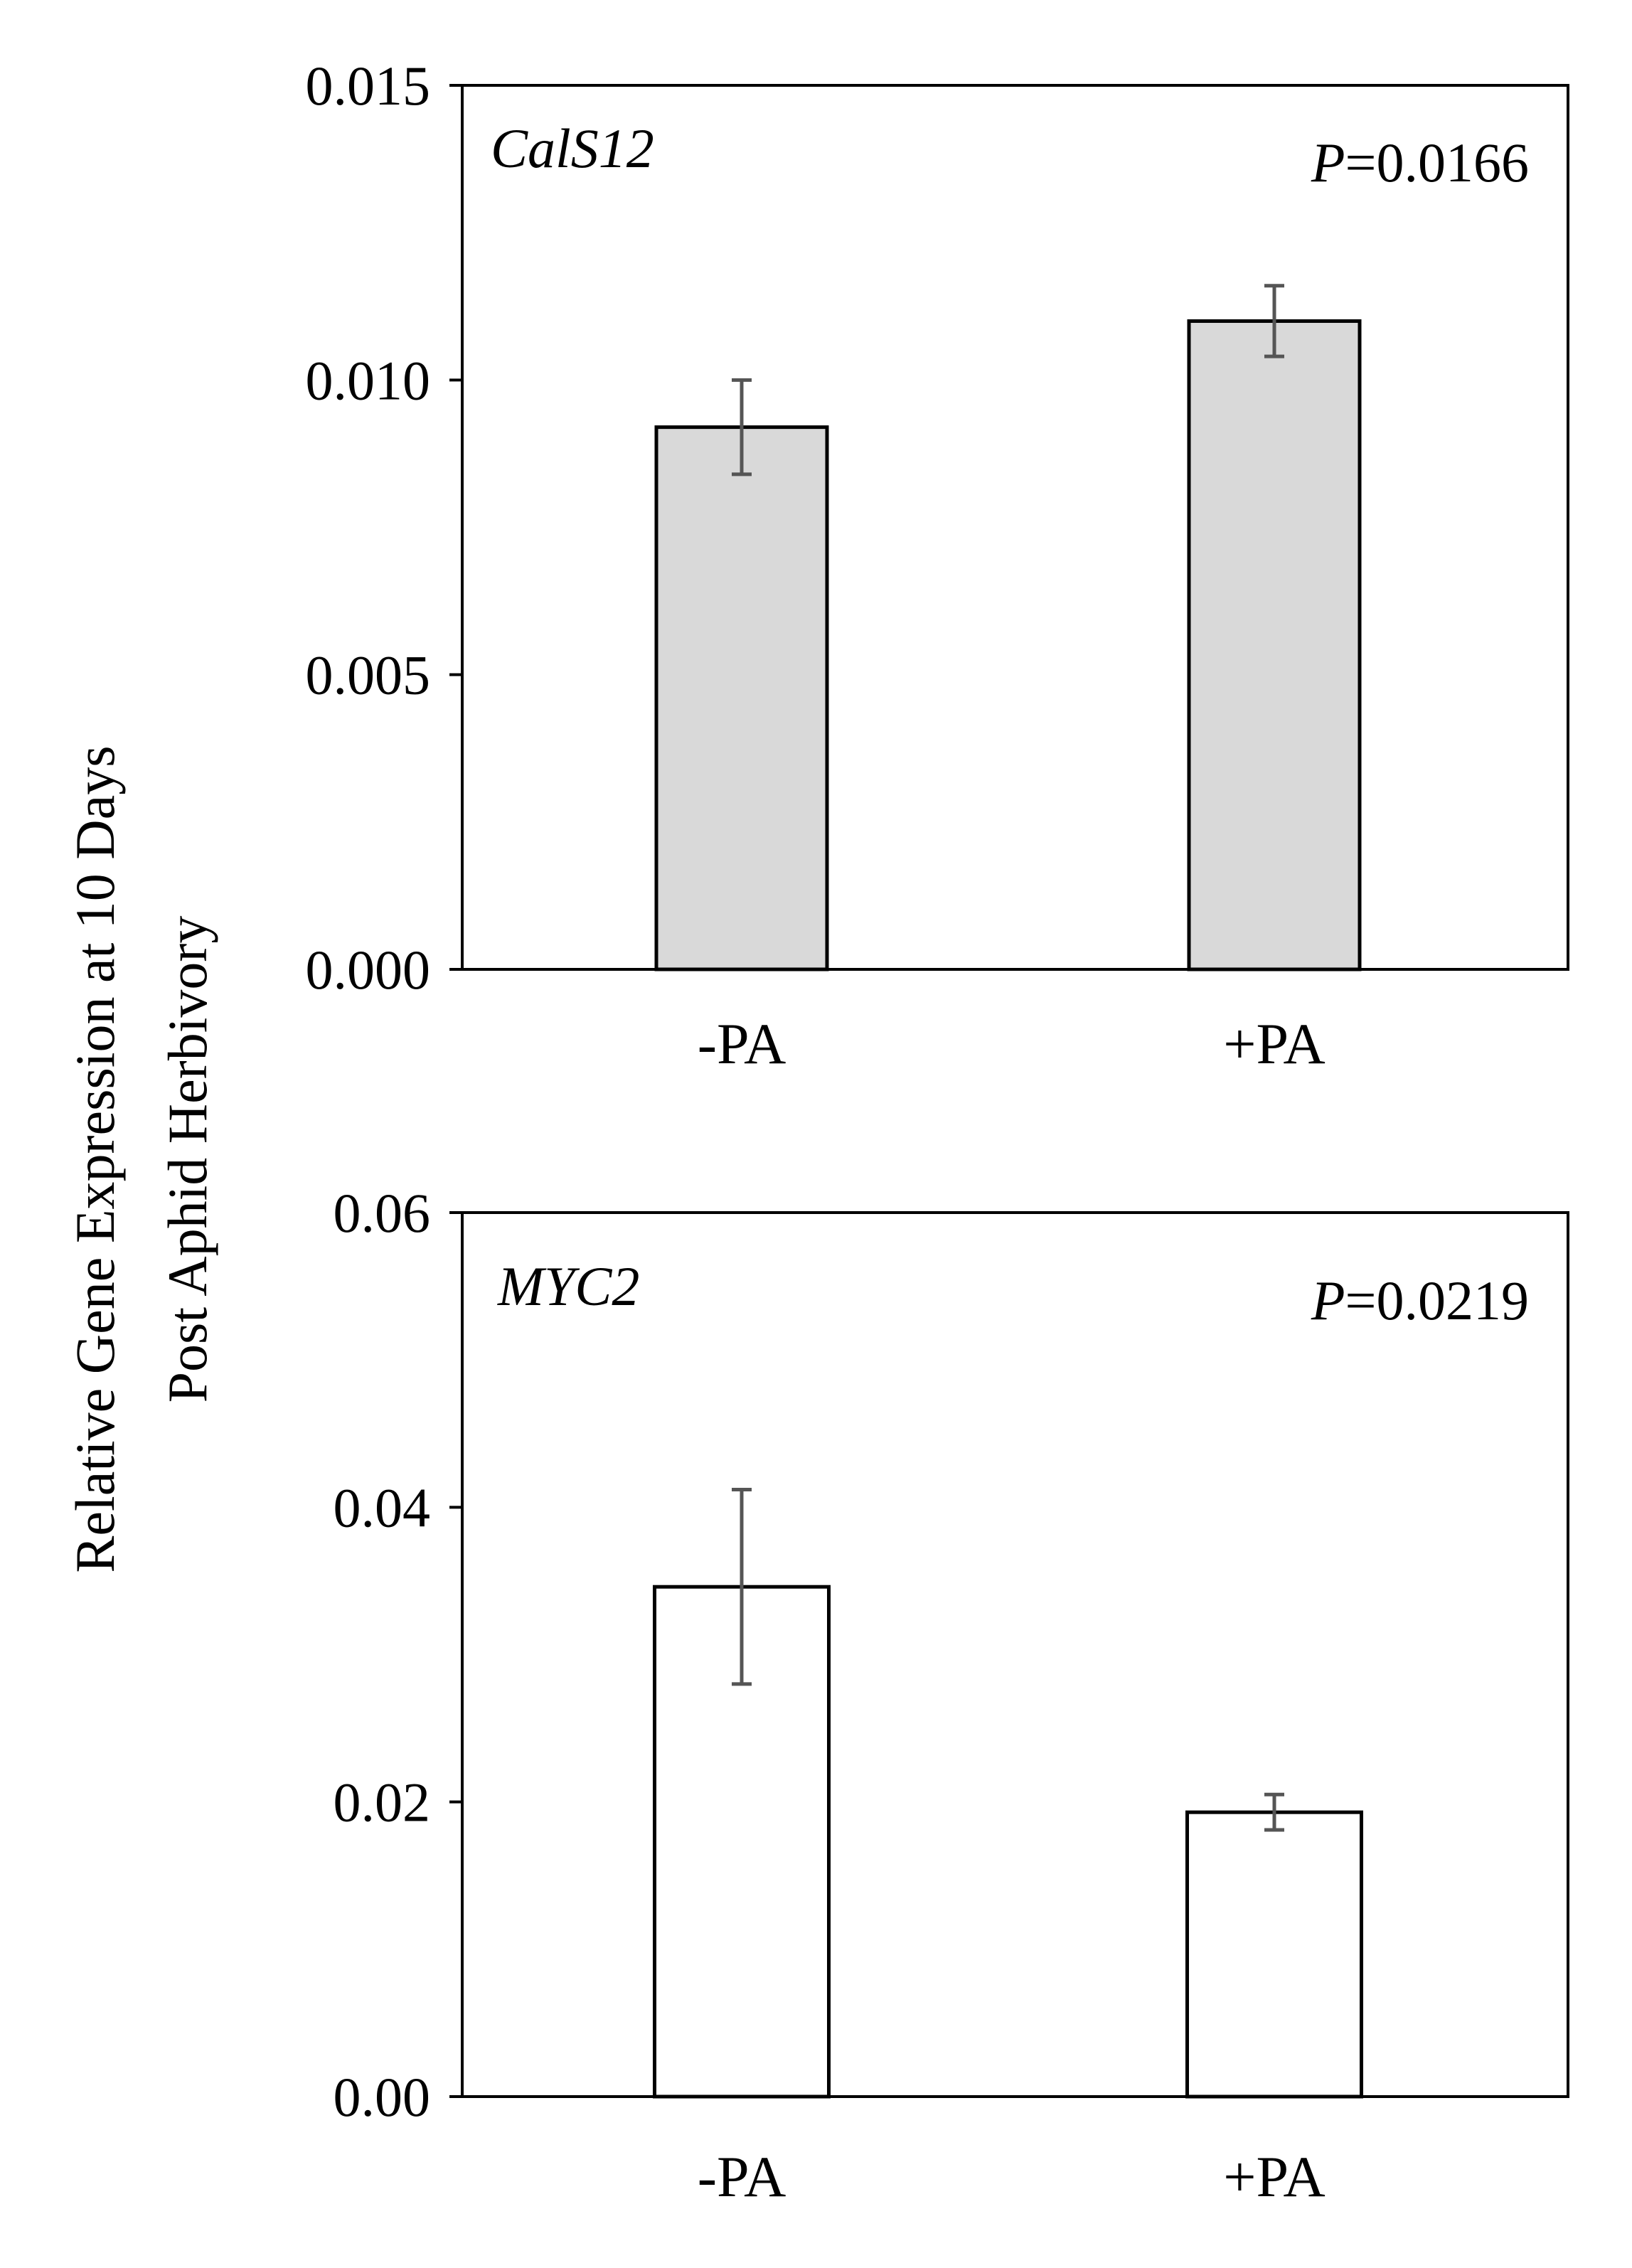  I want to click on y-tick-label: 0.000, so click(368, 970).